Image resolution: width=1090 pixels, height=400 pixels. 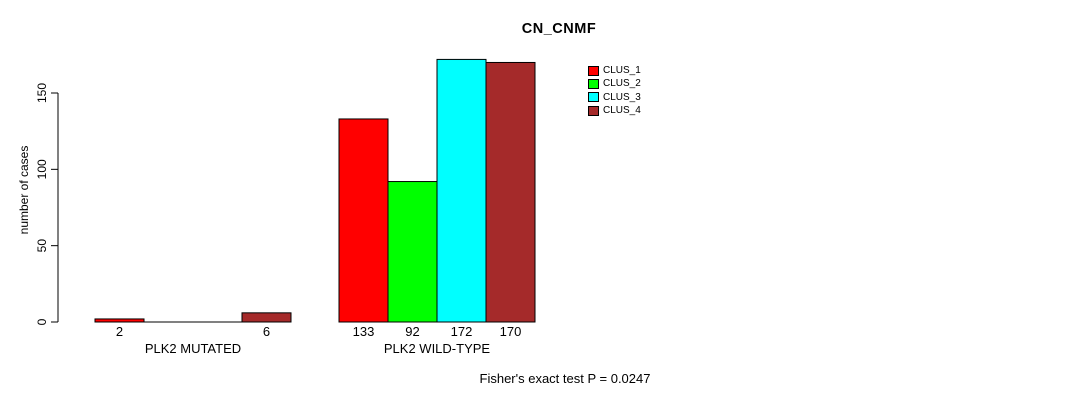 I want to click on legend-item: CLUS_1, so click(x=614, y=70).